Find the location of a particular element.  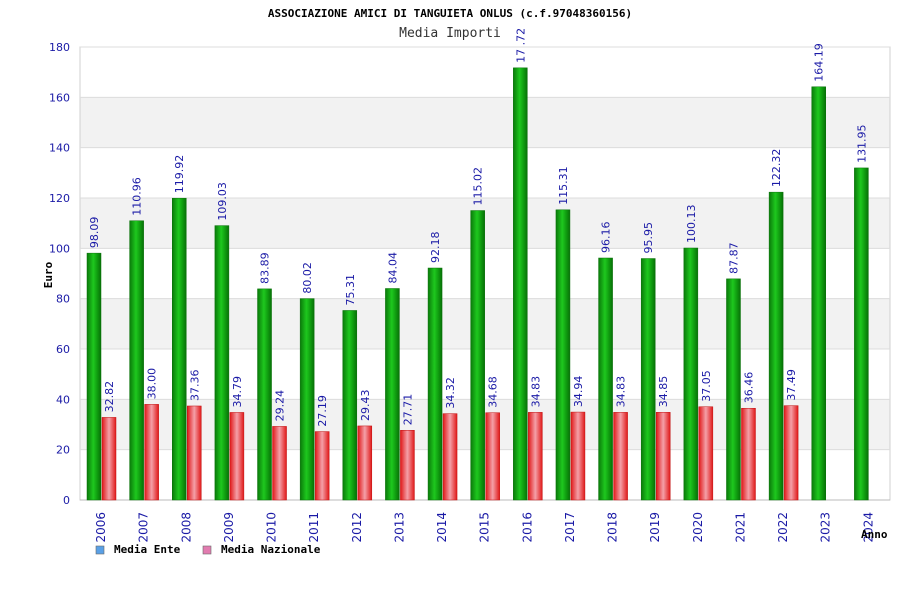

data-label: 80.02 is located at coordinates (307, 278).